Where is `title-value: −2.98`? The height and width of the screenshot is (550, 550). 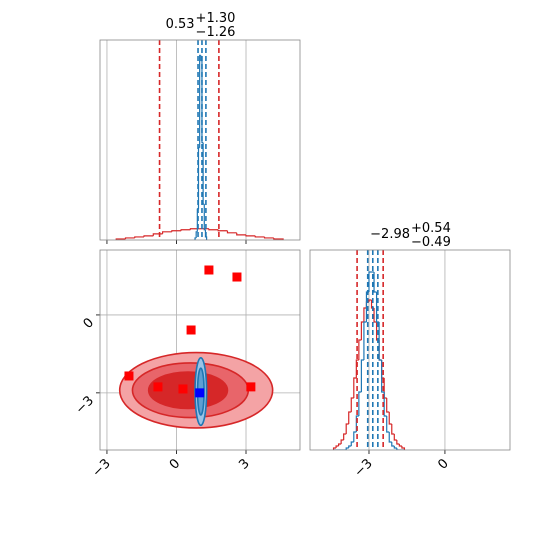 title-value: −2.98 is located at coordinates (390, 234).